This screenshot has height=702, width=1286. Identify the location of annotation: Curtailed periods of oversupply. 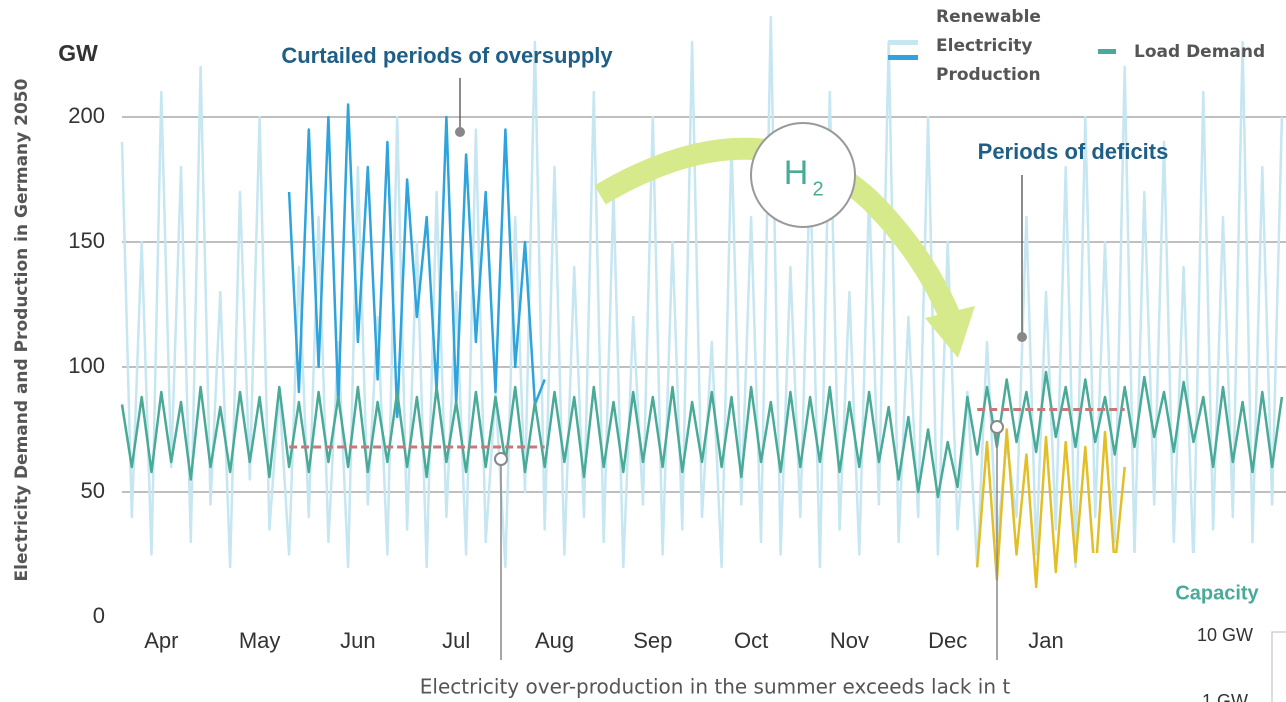
(447, 55).